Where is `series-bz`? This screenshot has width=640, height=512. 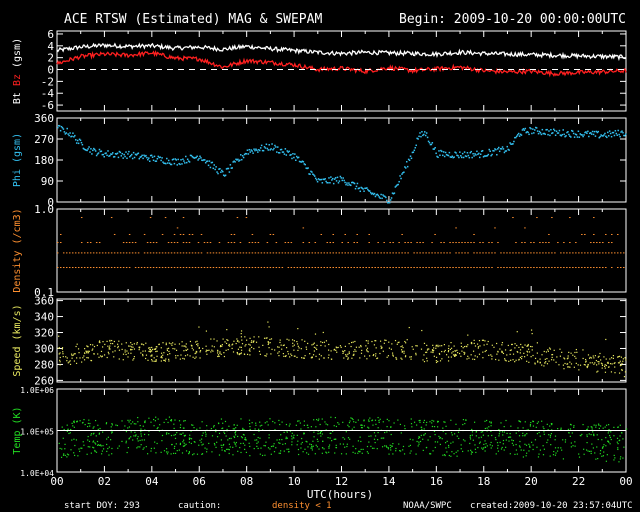 series-bz is located at coordinates (341, 63).